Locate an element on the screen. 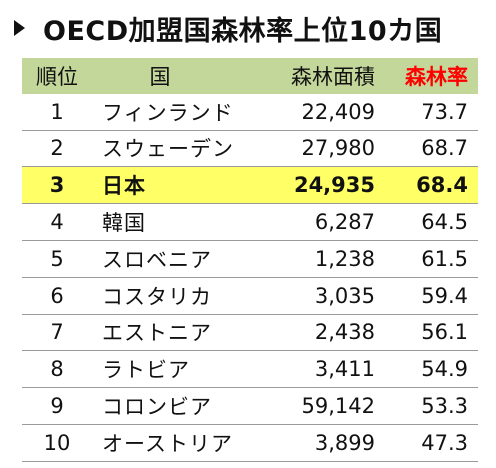 The width and height of the screenshot is (496, 468). table-row: 5 スロベニア 1,238 61.5 is located at coordinates (250, 259).